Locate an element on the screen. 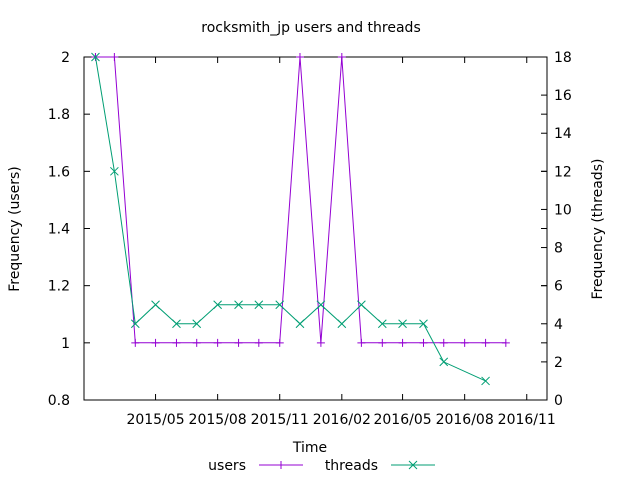  y2-tick-label: 2 is located at coordinates (558, 363).